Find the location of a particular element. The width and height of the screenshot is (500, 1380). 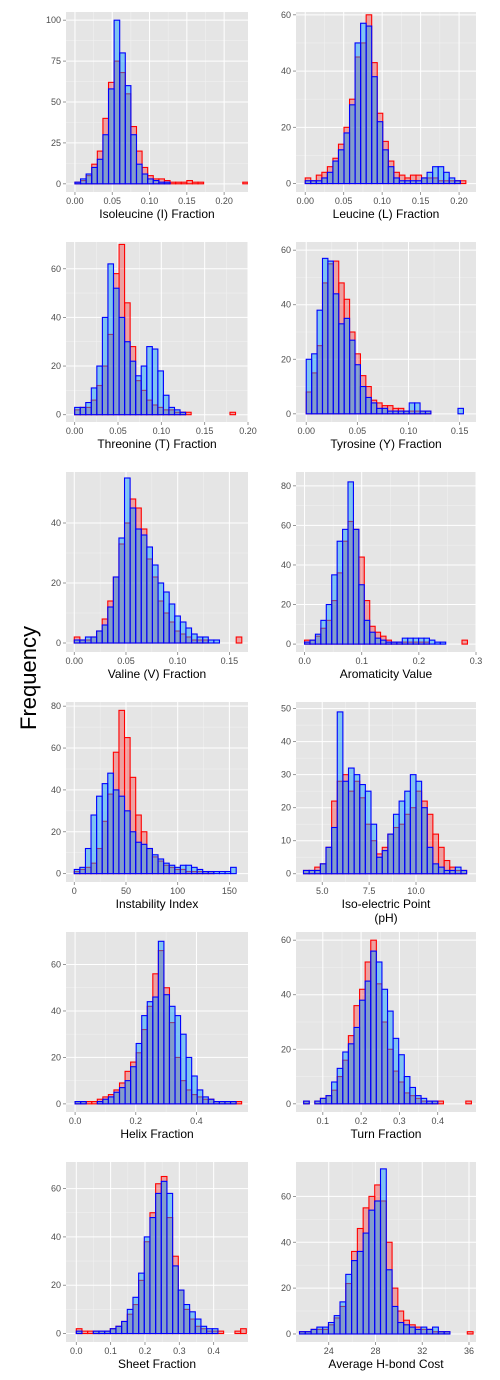

x-tick-label: 0.20 is located at coordinates (224, 201).